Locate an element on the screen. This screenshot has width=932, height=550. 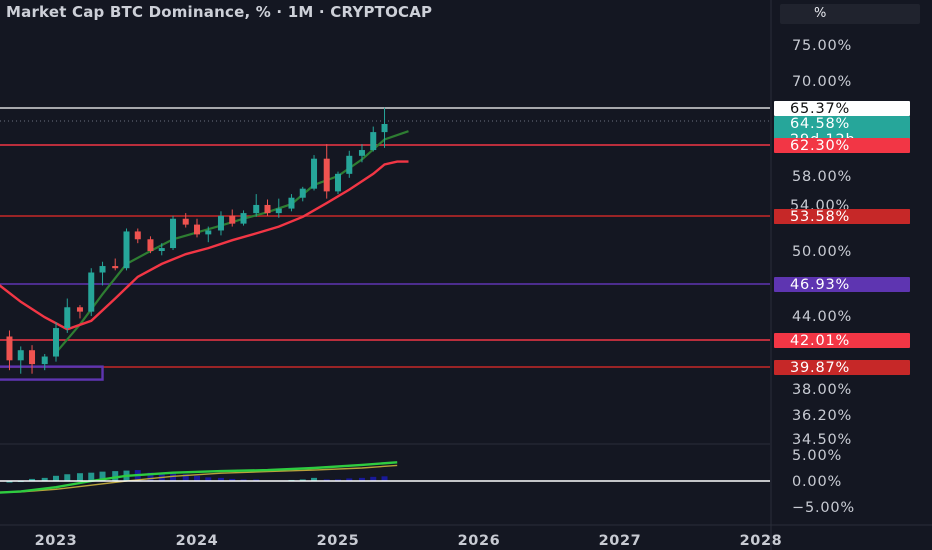
axis-tick-2: 58.00% is located at coordinates (822, 177).